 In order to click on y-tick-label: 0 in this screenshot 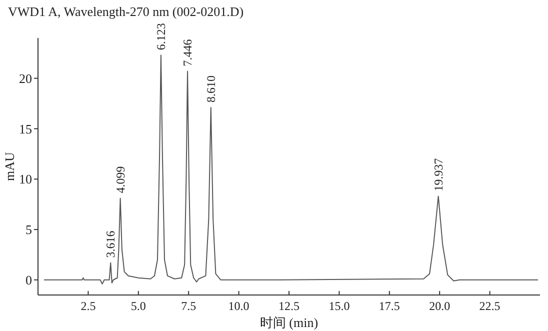, I will do `click(29, 280)`.